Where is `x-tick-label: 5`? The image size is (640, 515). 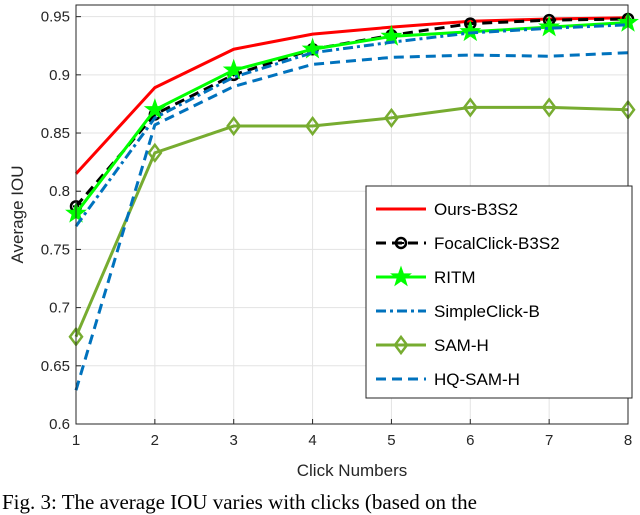 x-tick-label: 5 is located at coordinates (391, 440).